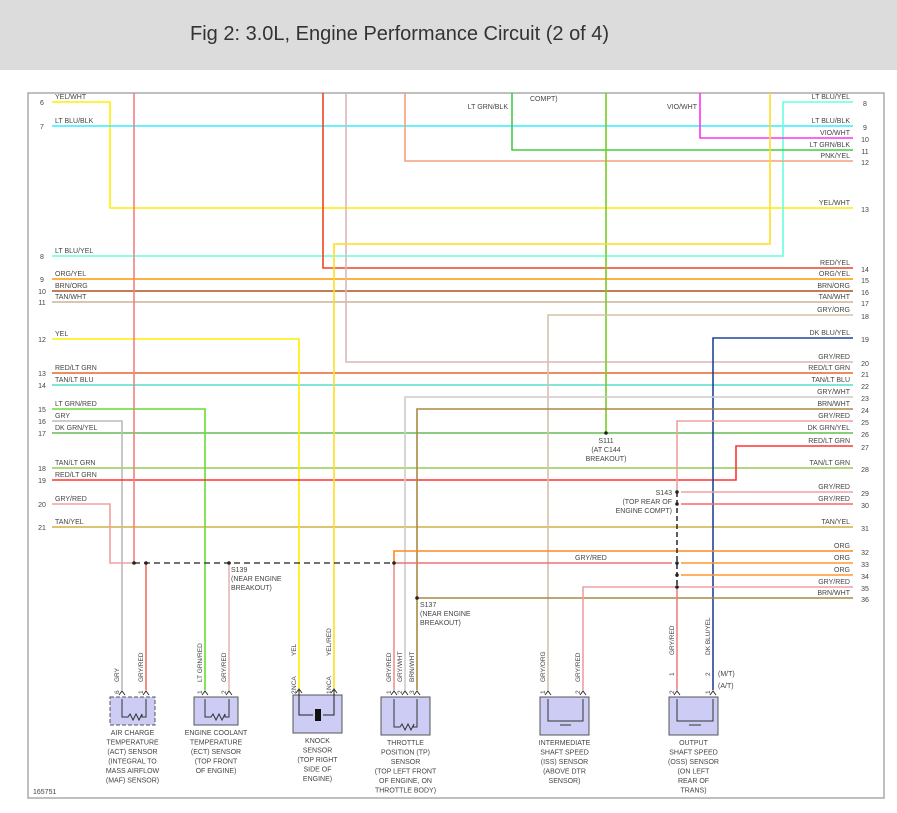  Describe the element at coordinates (216, 752) in the screenshot. I see `sensor-label-ect: (ECT) SENSOR` at that location.